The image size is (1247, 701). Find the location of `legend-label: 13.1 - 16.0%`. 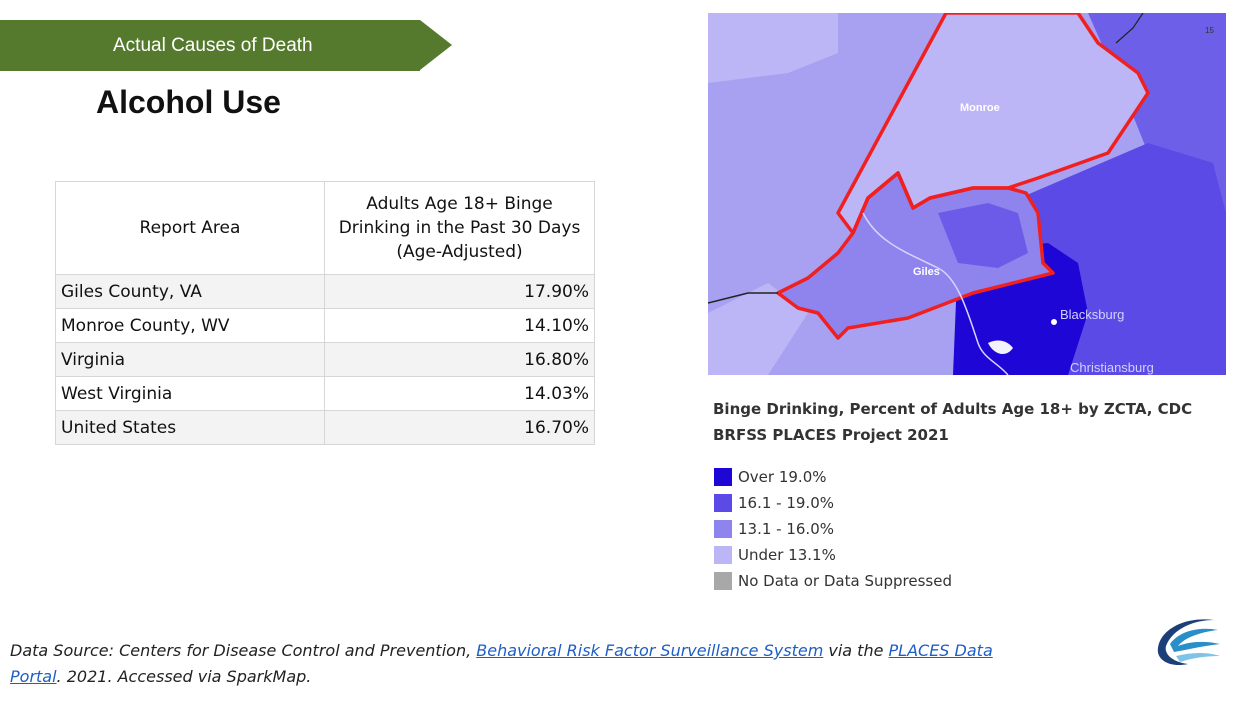

legend-label: 13.1 - 16.0% is located at coordinates (786, 529).